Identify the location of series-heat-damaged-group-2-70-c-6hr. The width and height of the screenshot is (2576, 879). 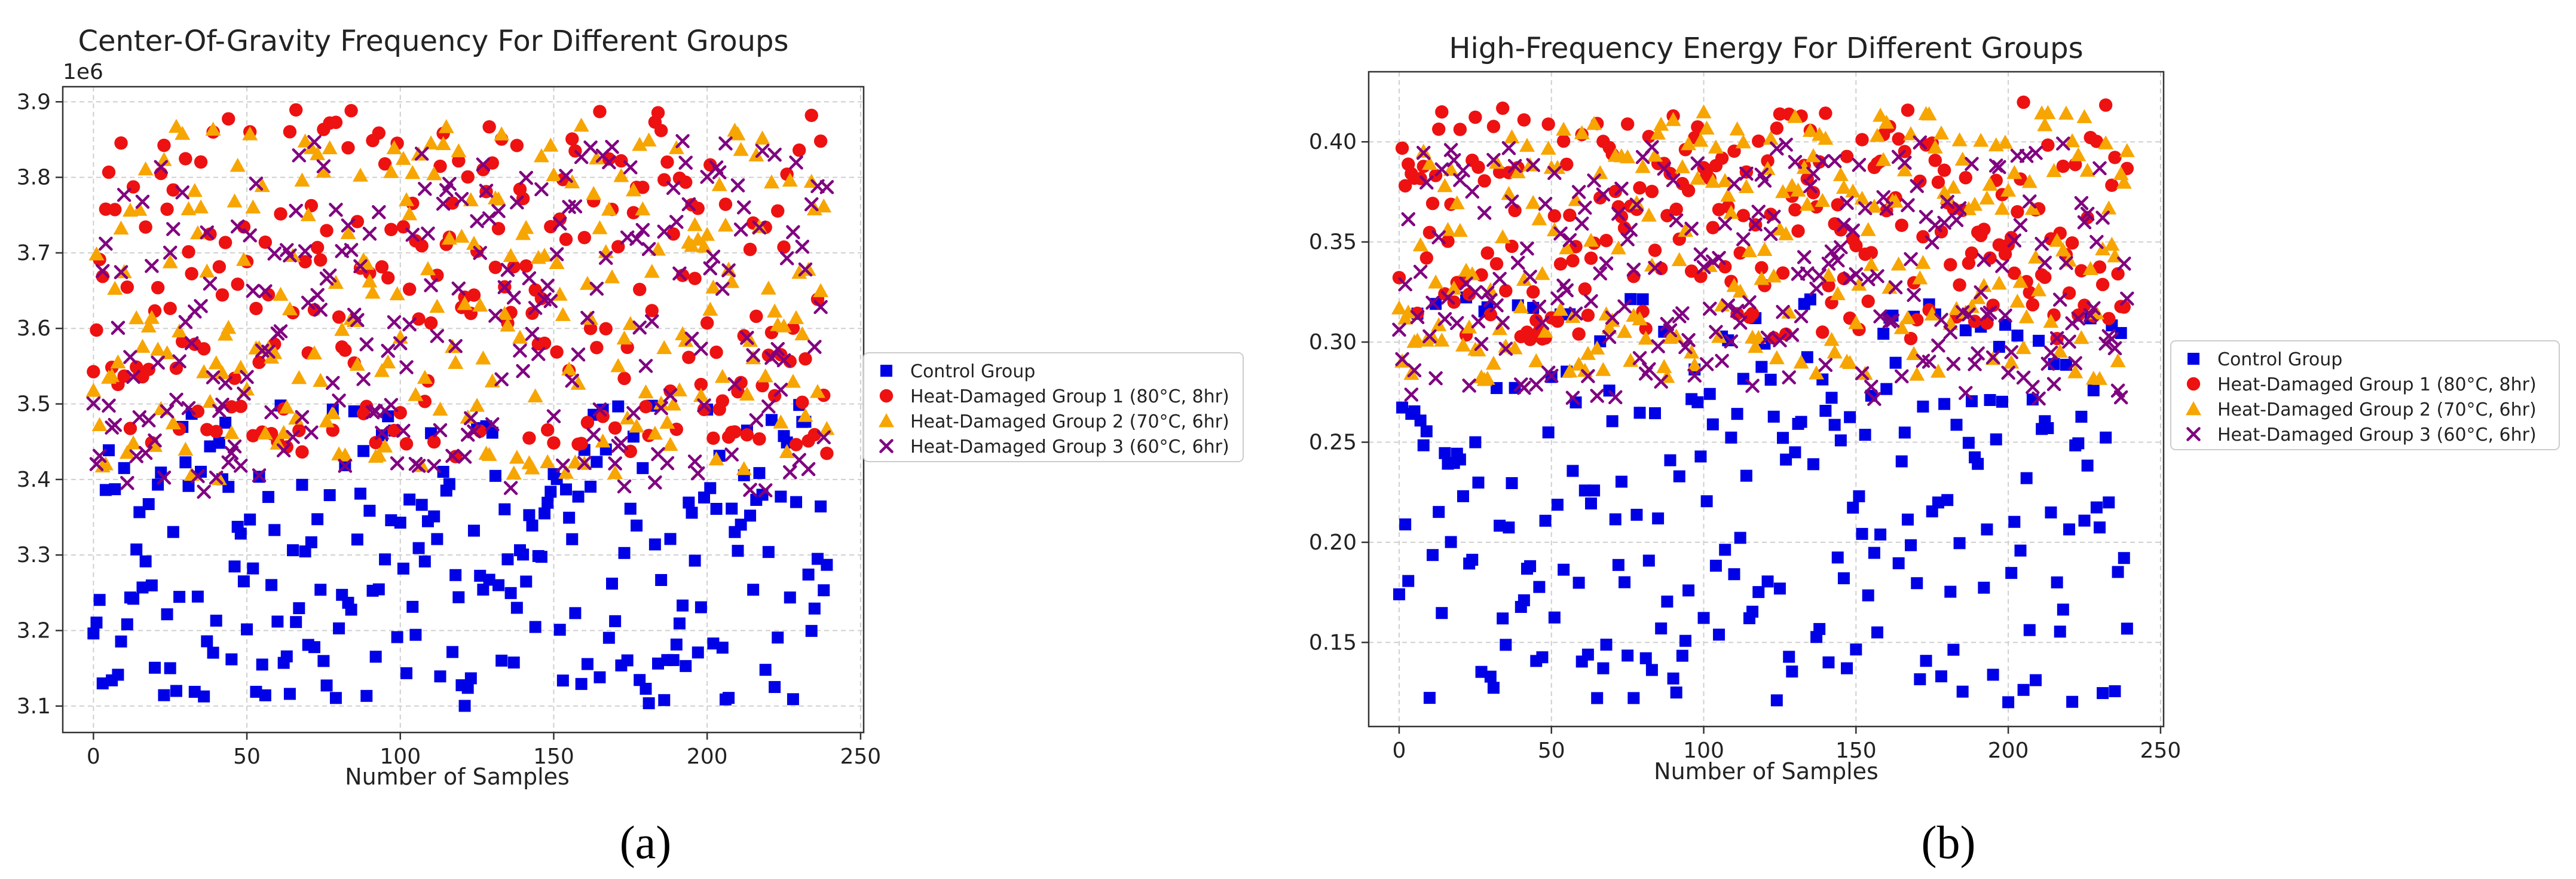
(460, 301).